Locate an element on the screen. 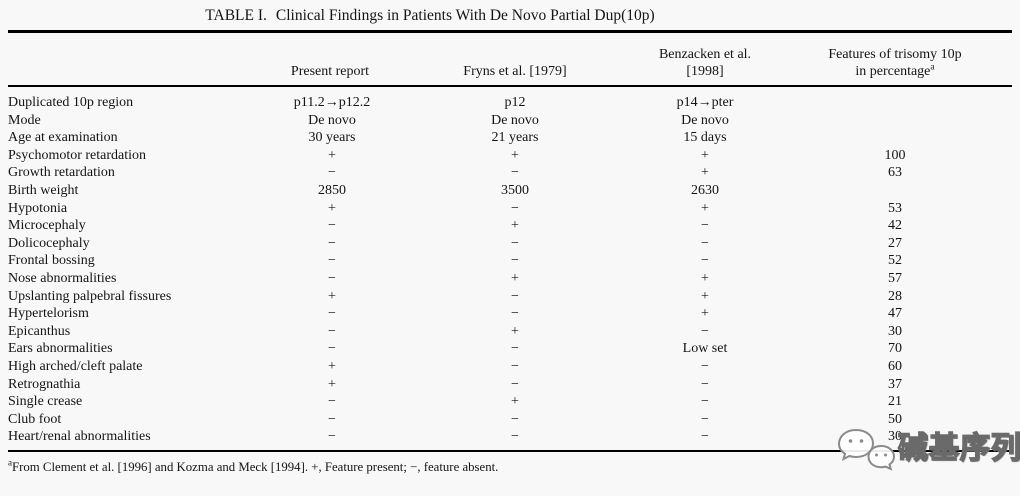 The height and width of the screenshot is (496, 1020). feature-cell: Upslanting palpebral fissures is located at coordinates (90, 296).